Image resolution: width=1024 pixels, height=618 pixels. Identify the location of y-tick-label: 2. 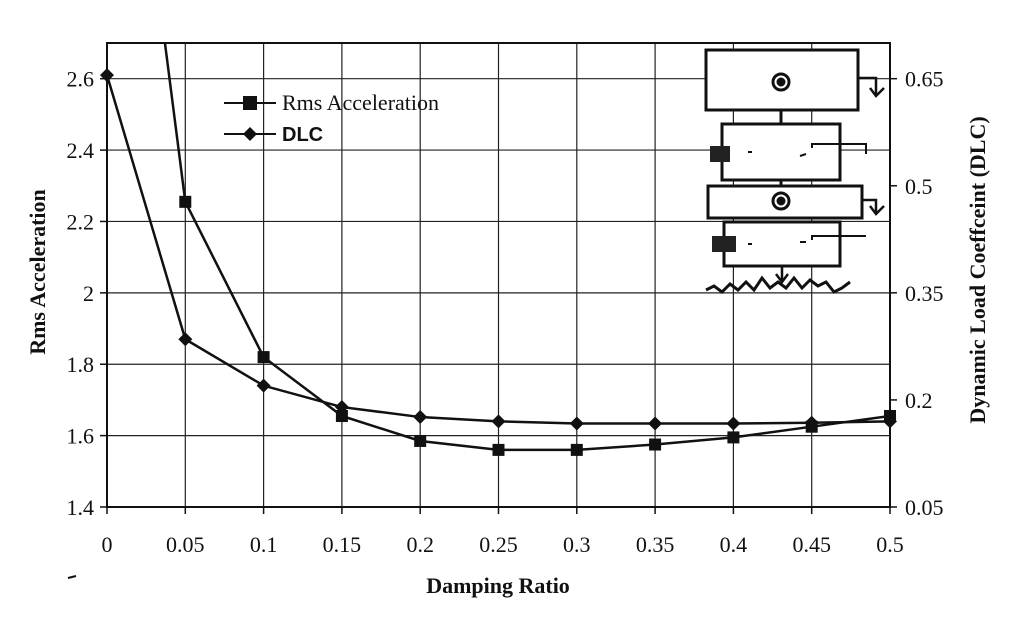
(88, 293).